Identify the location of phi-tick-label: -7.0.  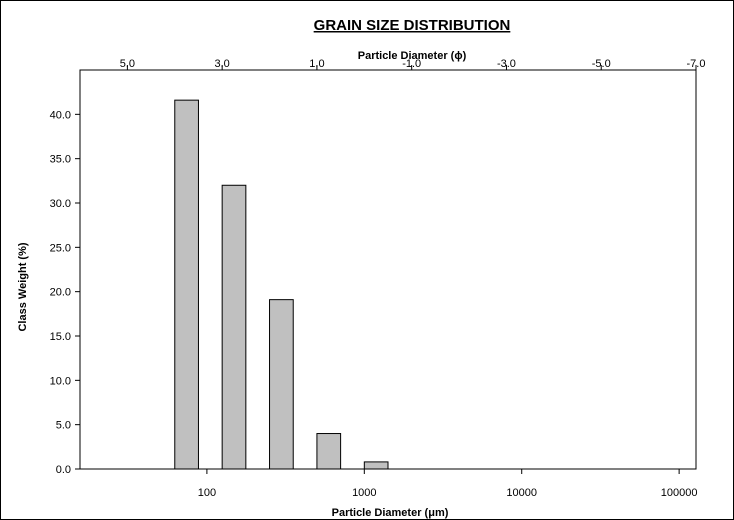
(696, 64).